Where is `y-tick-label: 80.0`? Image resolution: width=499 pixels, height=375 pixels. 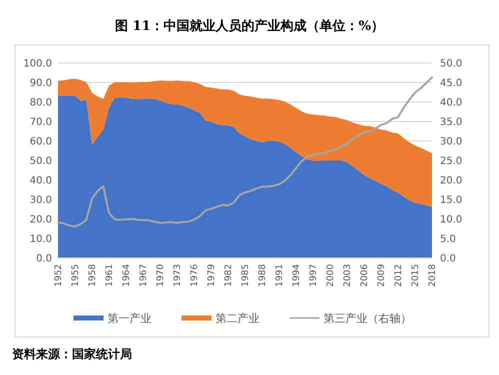
y-tick-label: 80.0 is located at coordinates (41, 103).